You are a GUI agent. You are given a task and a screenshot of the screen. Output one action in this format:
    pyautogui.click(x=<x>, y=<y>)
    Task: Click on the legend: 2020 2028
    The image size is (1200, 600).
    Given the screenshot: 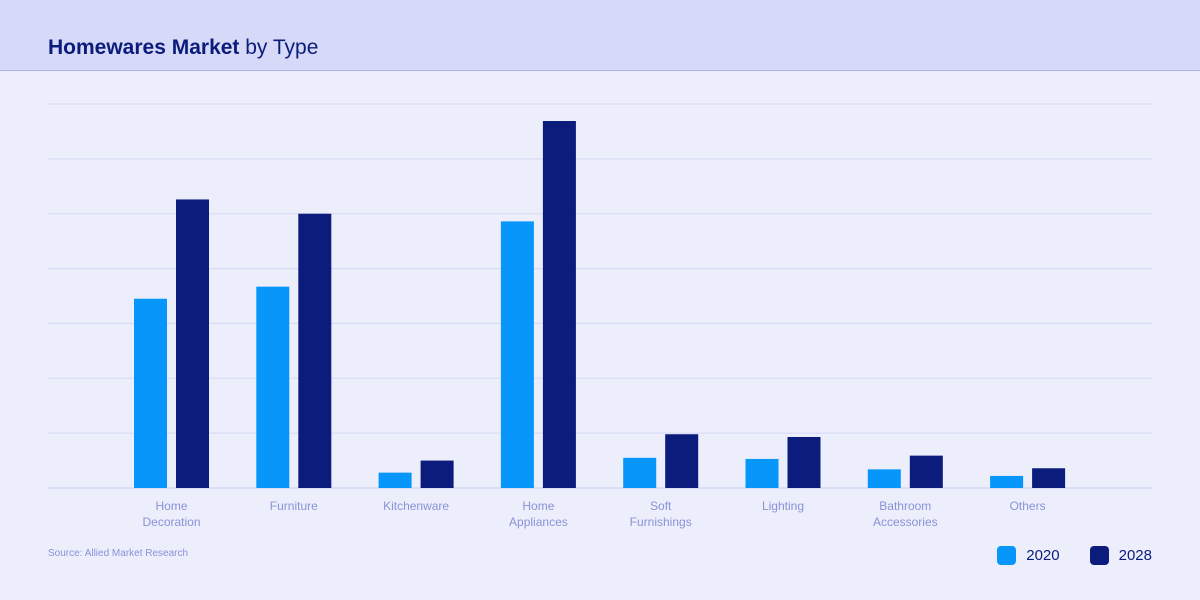 What is the action you would take?
    pyautogui.click(x=1059, y=555)
    